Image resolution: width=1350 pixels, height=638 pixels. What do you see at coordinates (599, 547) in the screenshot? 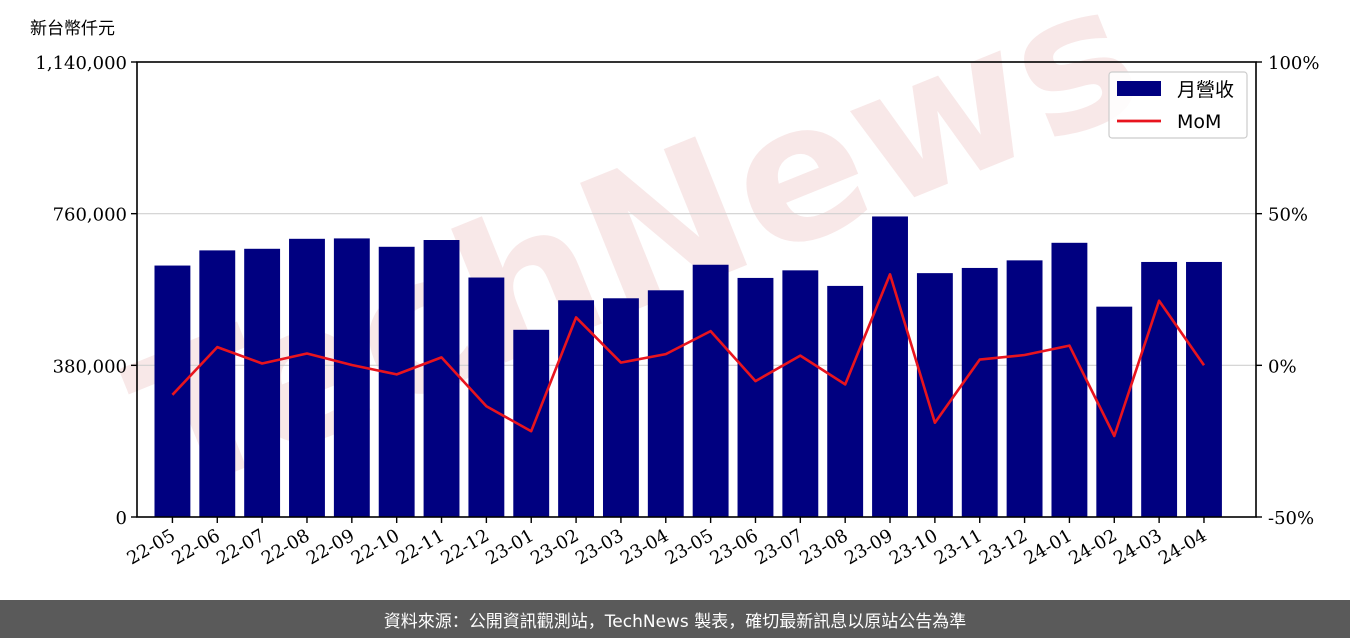
I see `x-tick-label: 23-03` at bounding box center [599, 547].